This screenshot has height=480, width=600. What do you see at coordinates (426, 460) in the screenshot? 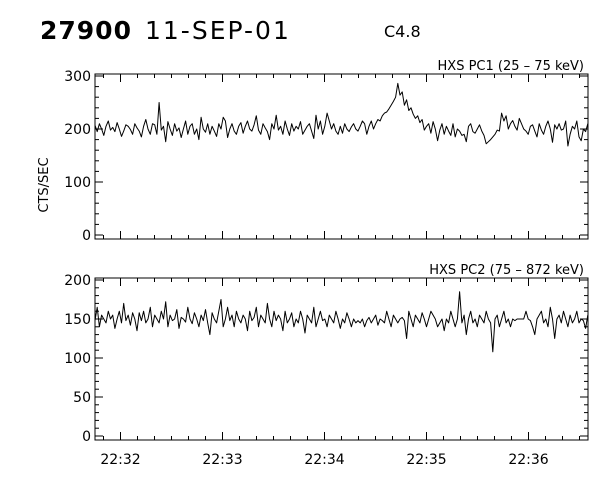
I see `x-tick-label: 22:35` at bounding box center [426, 460].